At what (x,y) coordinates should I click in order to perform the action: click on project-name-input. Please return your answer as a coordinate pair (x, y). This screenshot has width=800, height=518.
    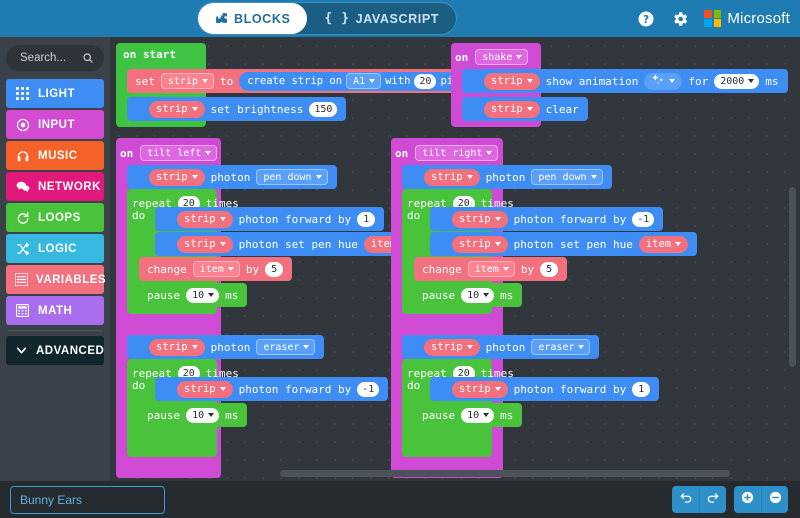
    Looking at the image, I should click on (87, 500).